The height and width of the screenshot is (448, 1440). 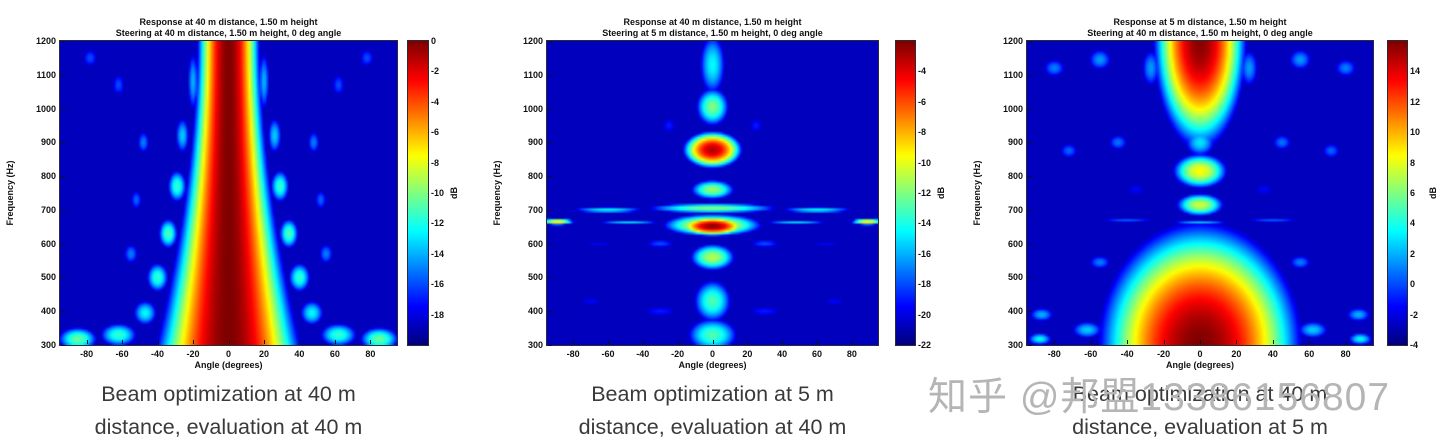 What do you see at coordinates (925, 314) in the screenshot?
I see `colorbar-tick-label: -20` at bounding box center [925, 314].